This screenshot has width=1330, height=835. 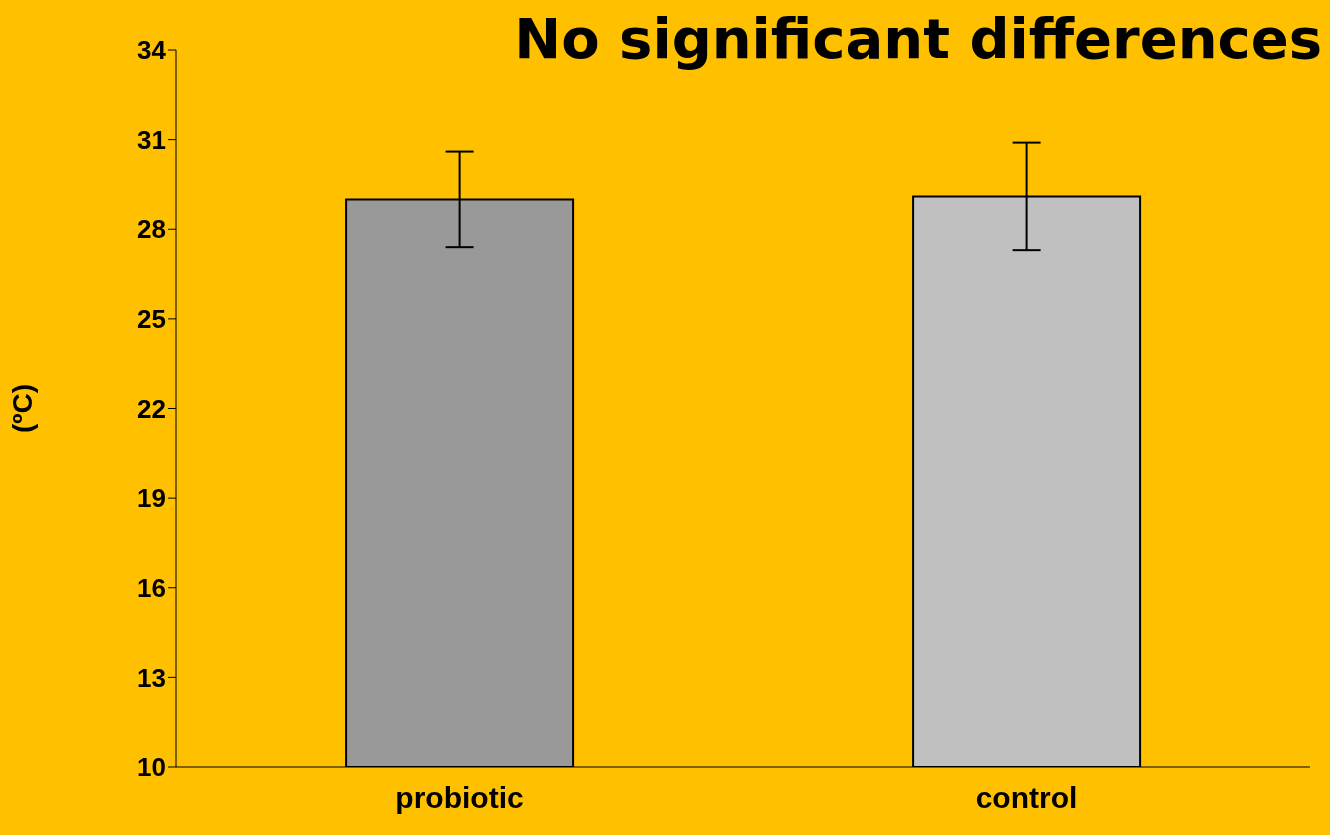 I want to click on chart-title: No significant differences, so click(x=918, y=38).